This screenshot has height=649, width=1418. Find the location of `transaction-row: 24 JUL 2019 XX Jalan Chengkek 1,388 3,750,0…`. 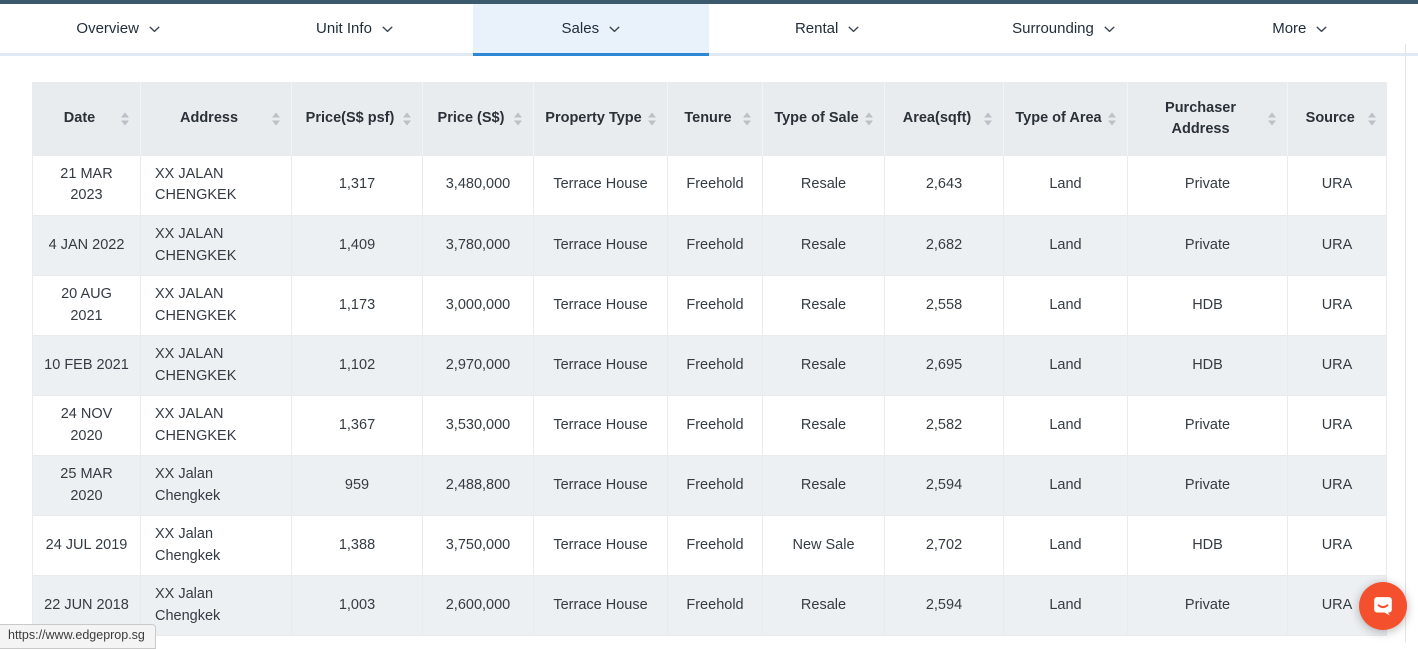

transaction-row: 24 JUL 2019 XX Jalan Chengkek 1,388 3,750,0… is located at coordinates (709, 545).